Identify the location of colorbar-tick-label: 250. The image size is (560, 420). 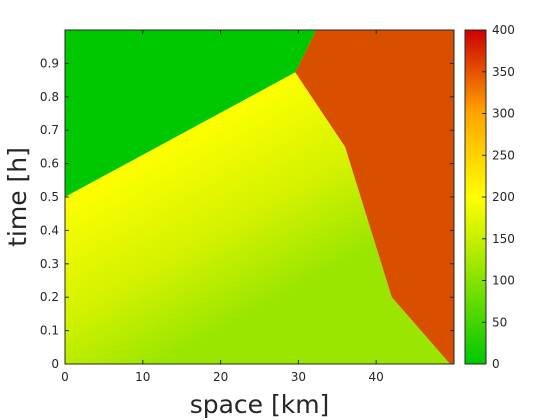
(503, 155).